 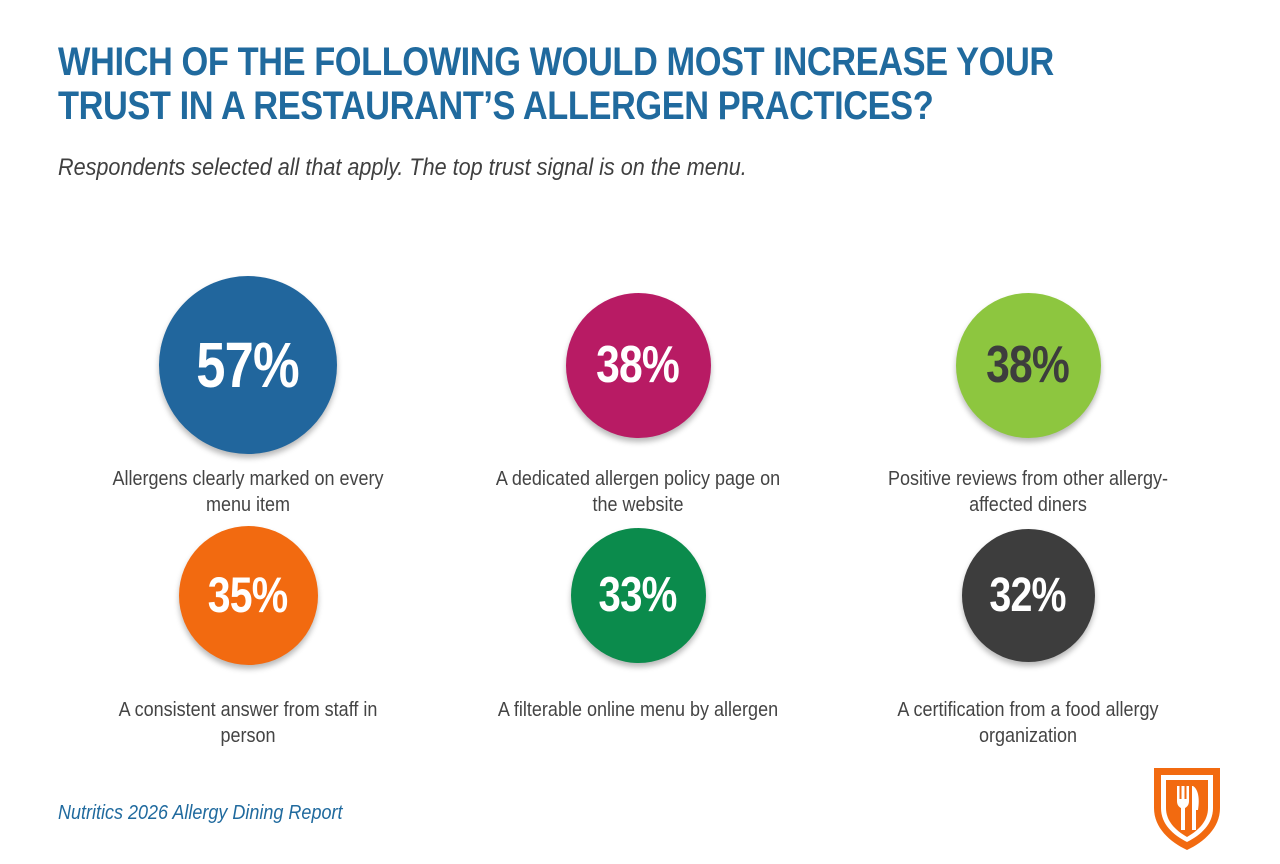 I want to click on bubble-value-label: 57%, so click(x=248, y=365).